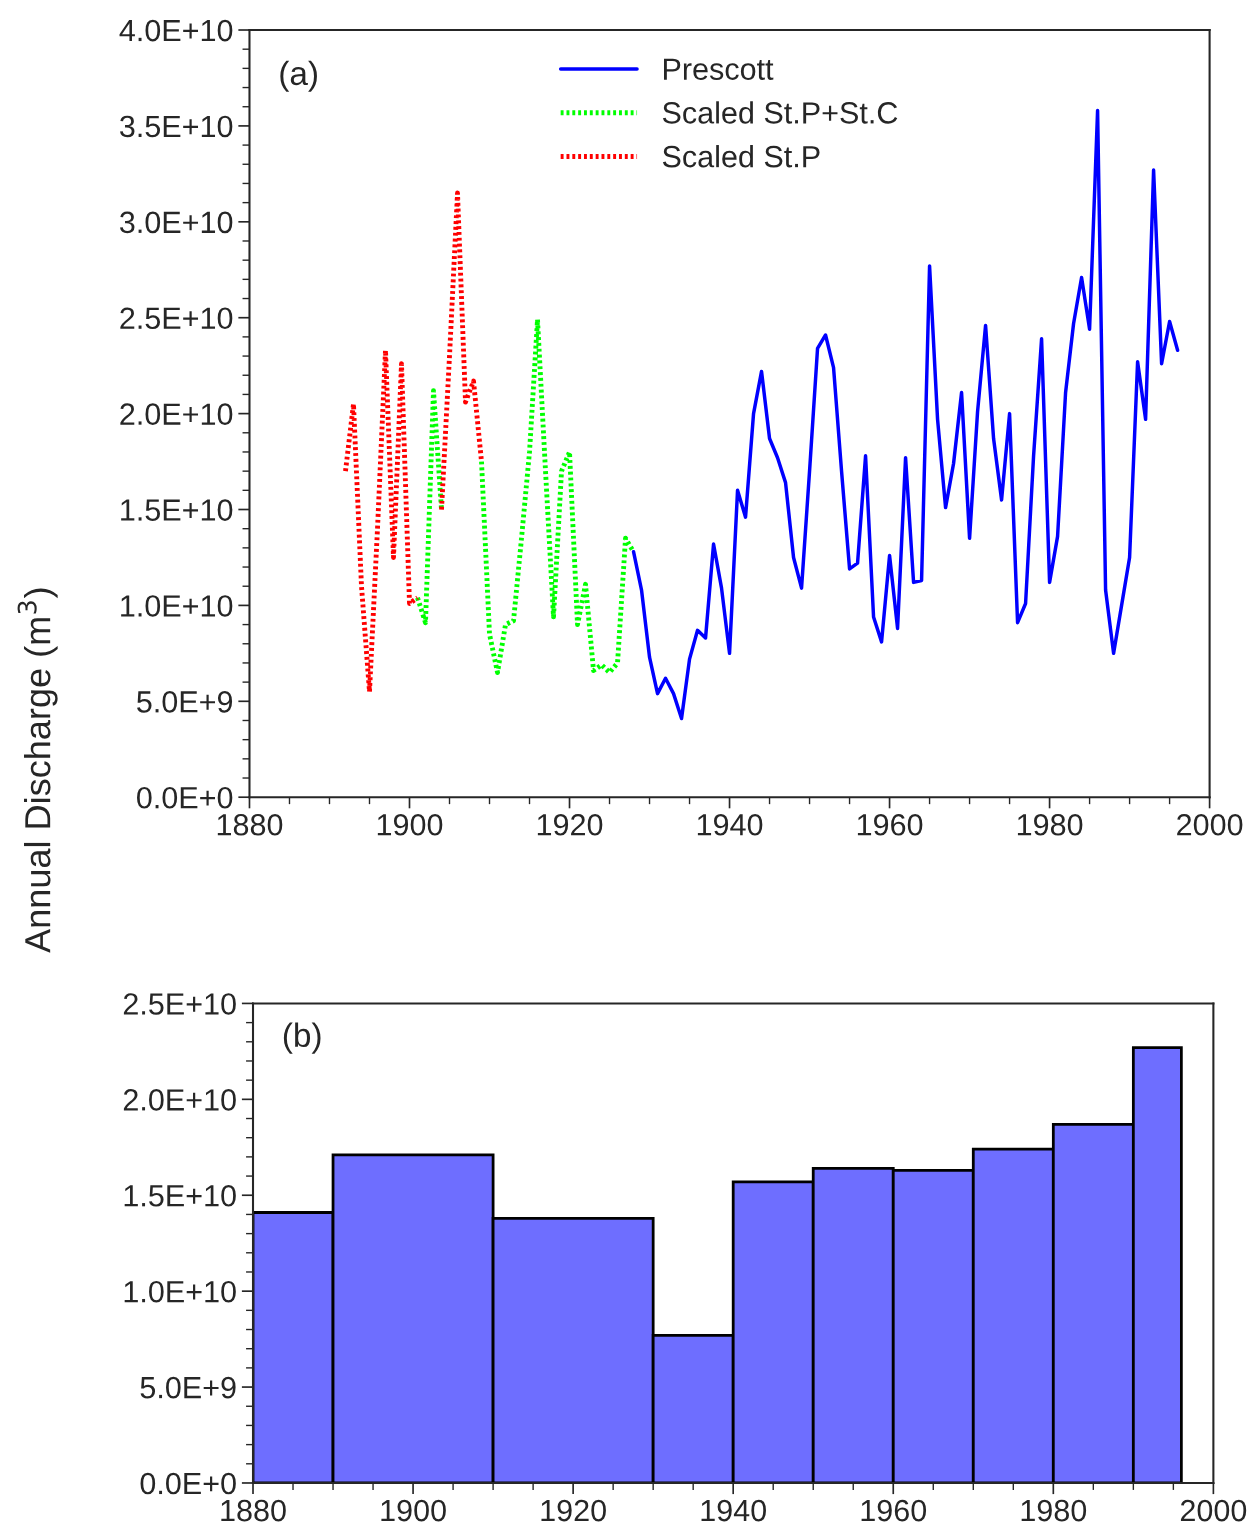  Describe the element at coordinates (176, 30) in the screenshot. I see `y-tick-label: 4.0E+10` at that location.